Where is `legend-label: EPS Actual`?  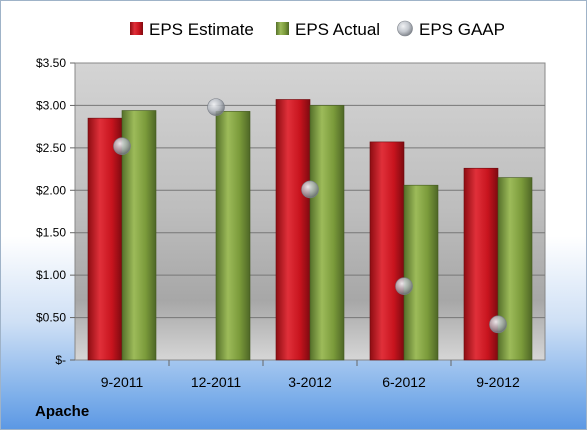
legend-label: EPS Actual is located at coordinates (337, 29).